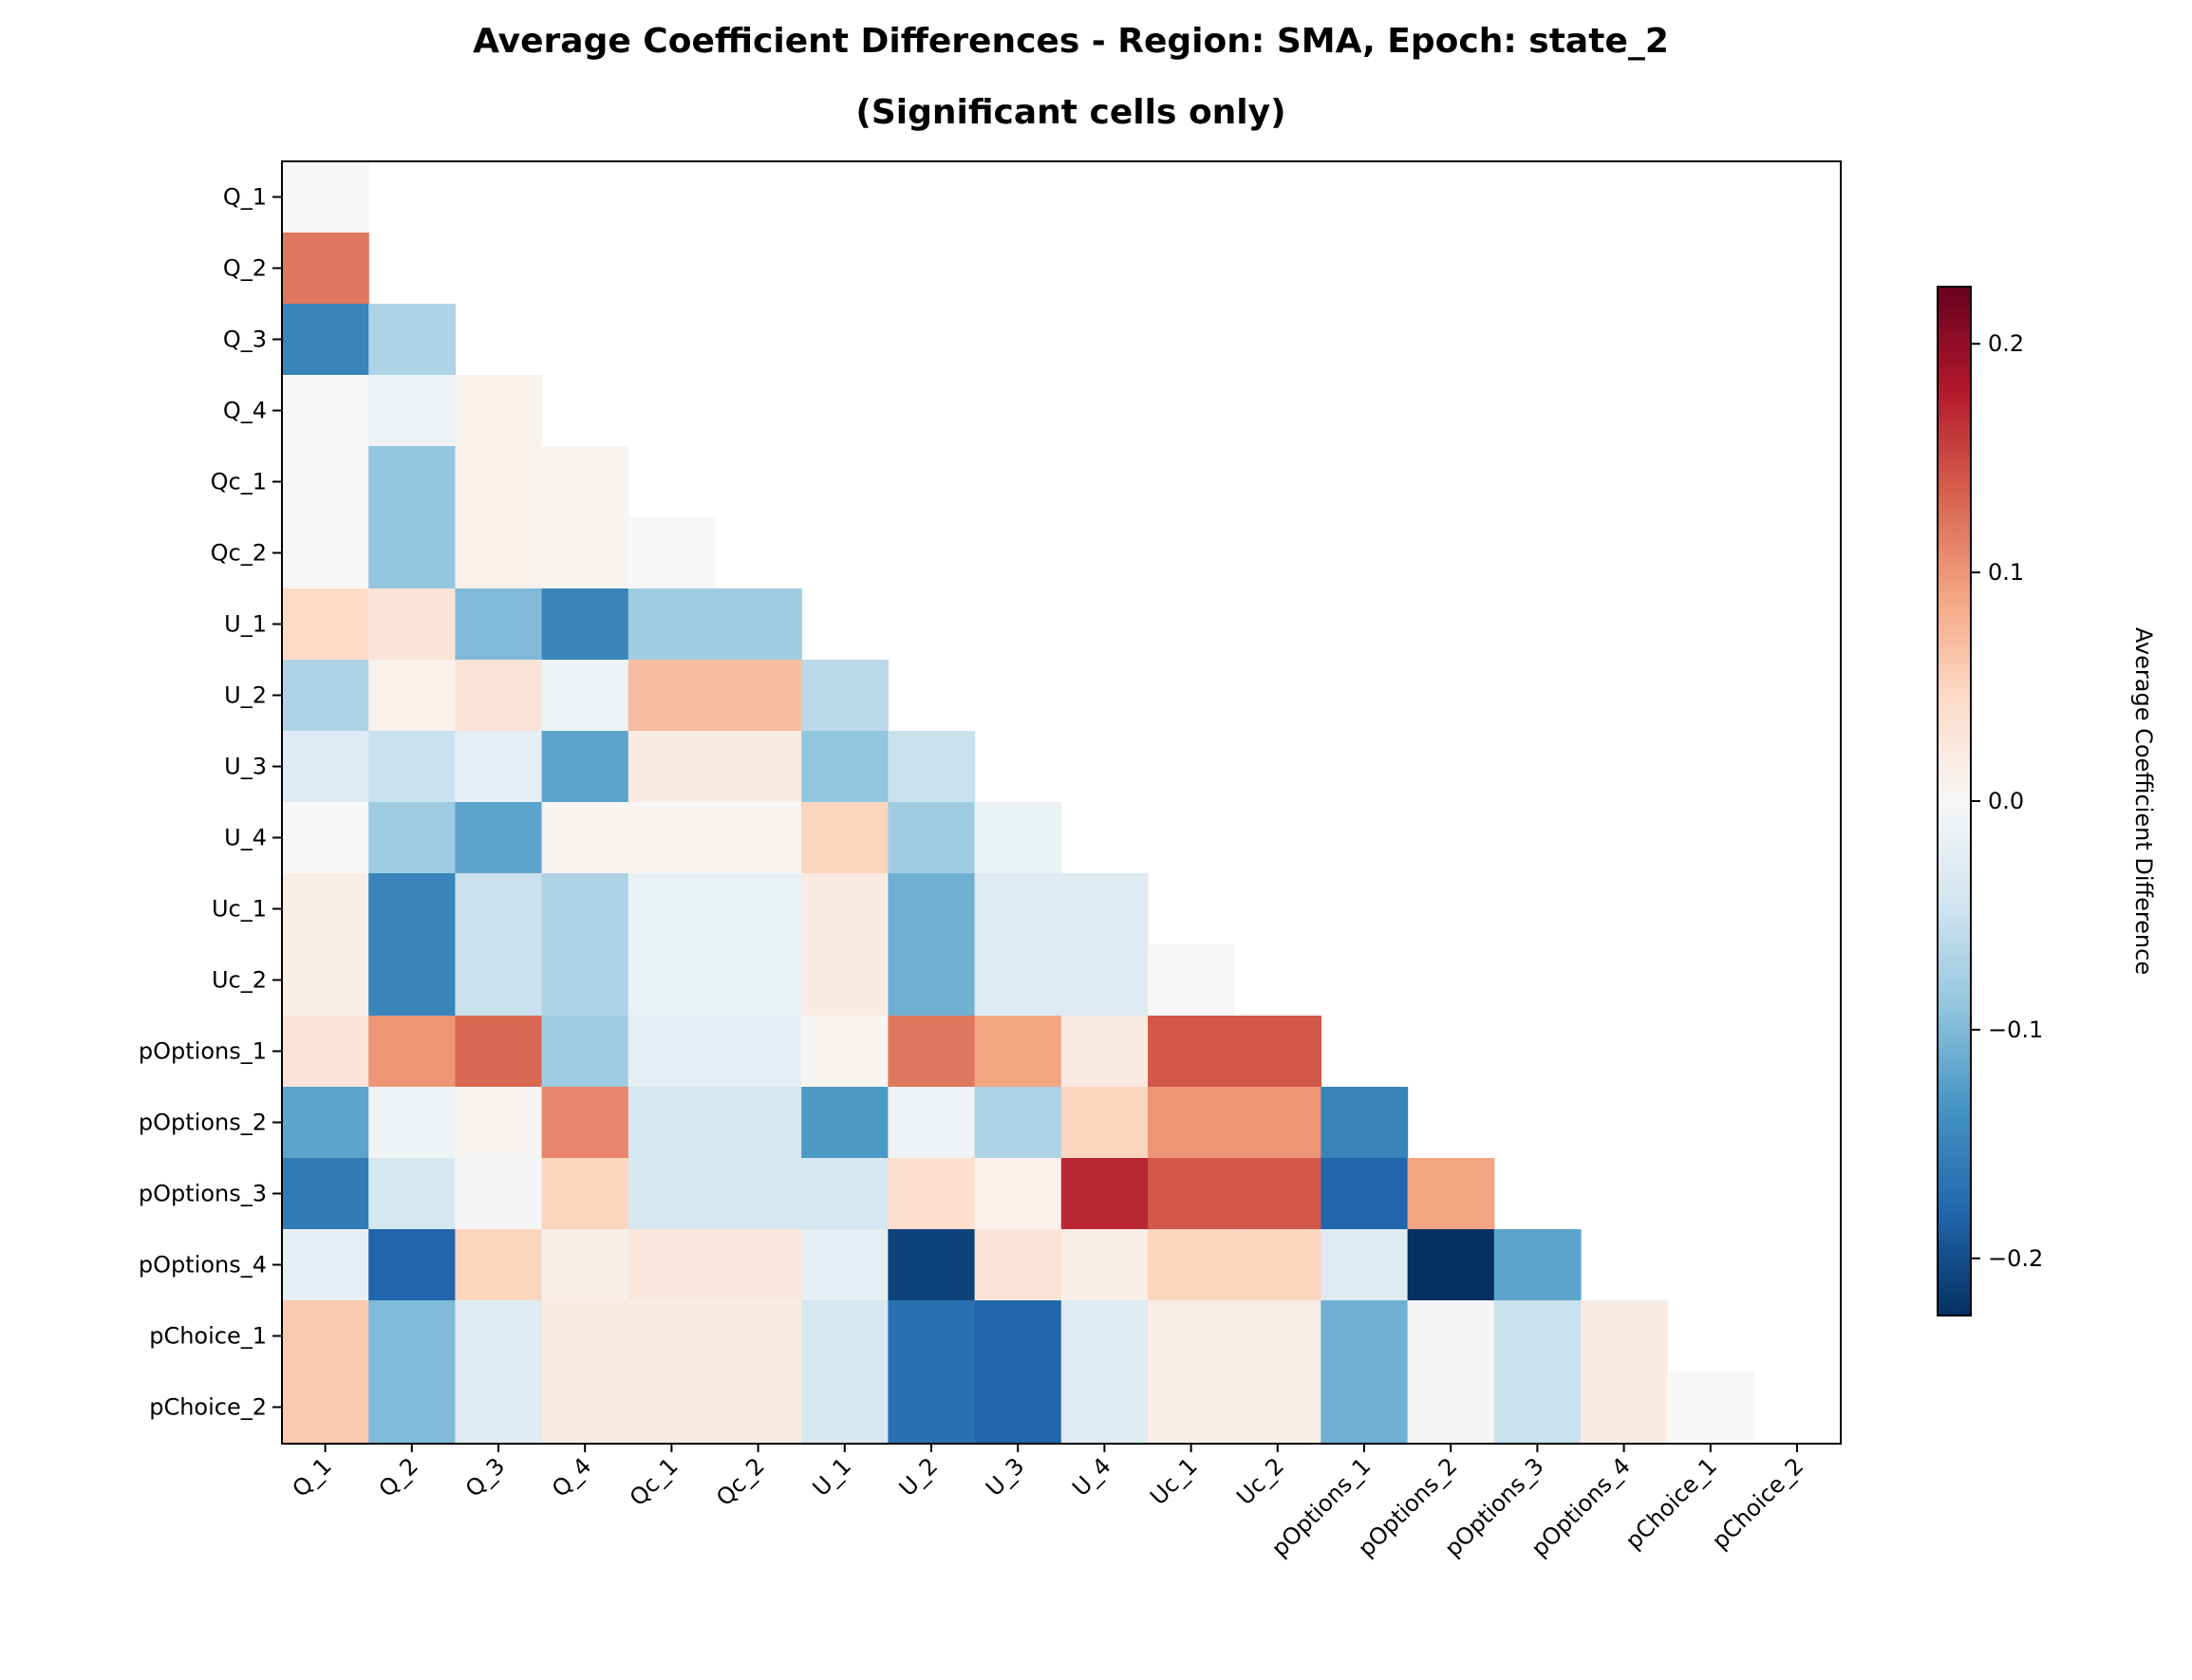  I want to click on x-tick-label: Qc_2, so click(741, 1482).